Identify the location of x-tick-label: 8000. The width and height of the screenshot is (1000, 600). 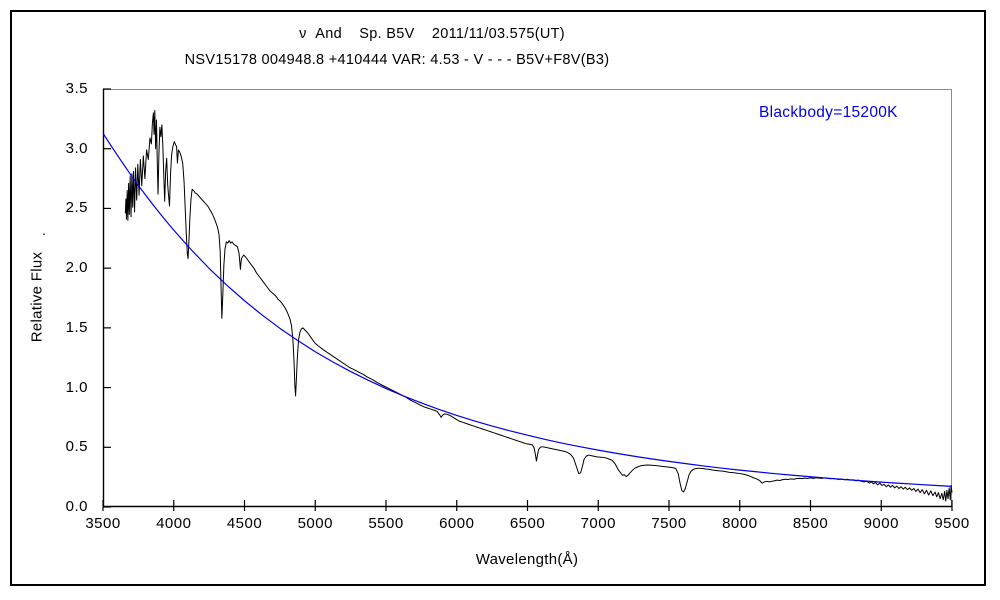
(740, 523).